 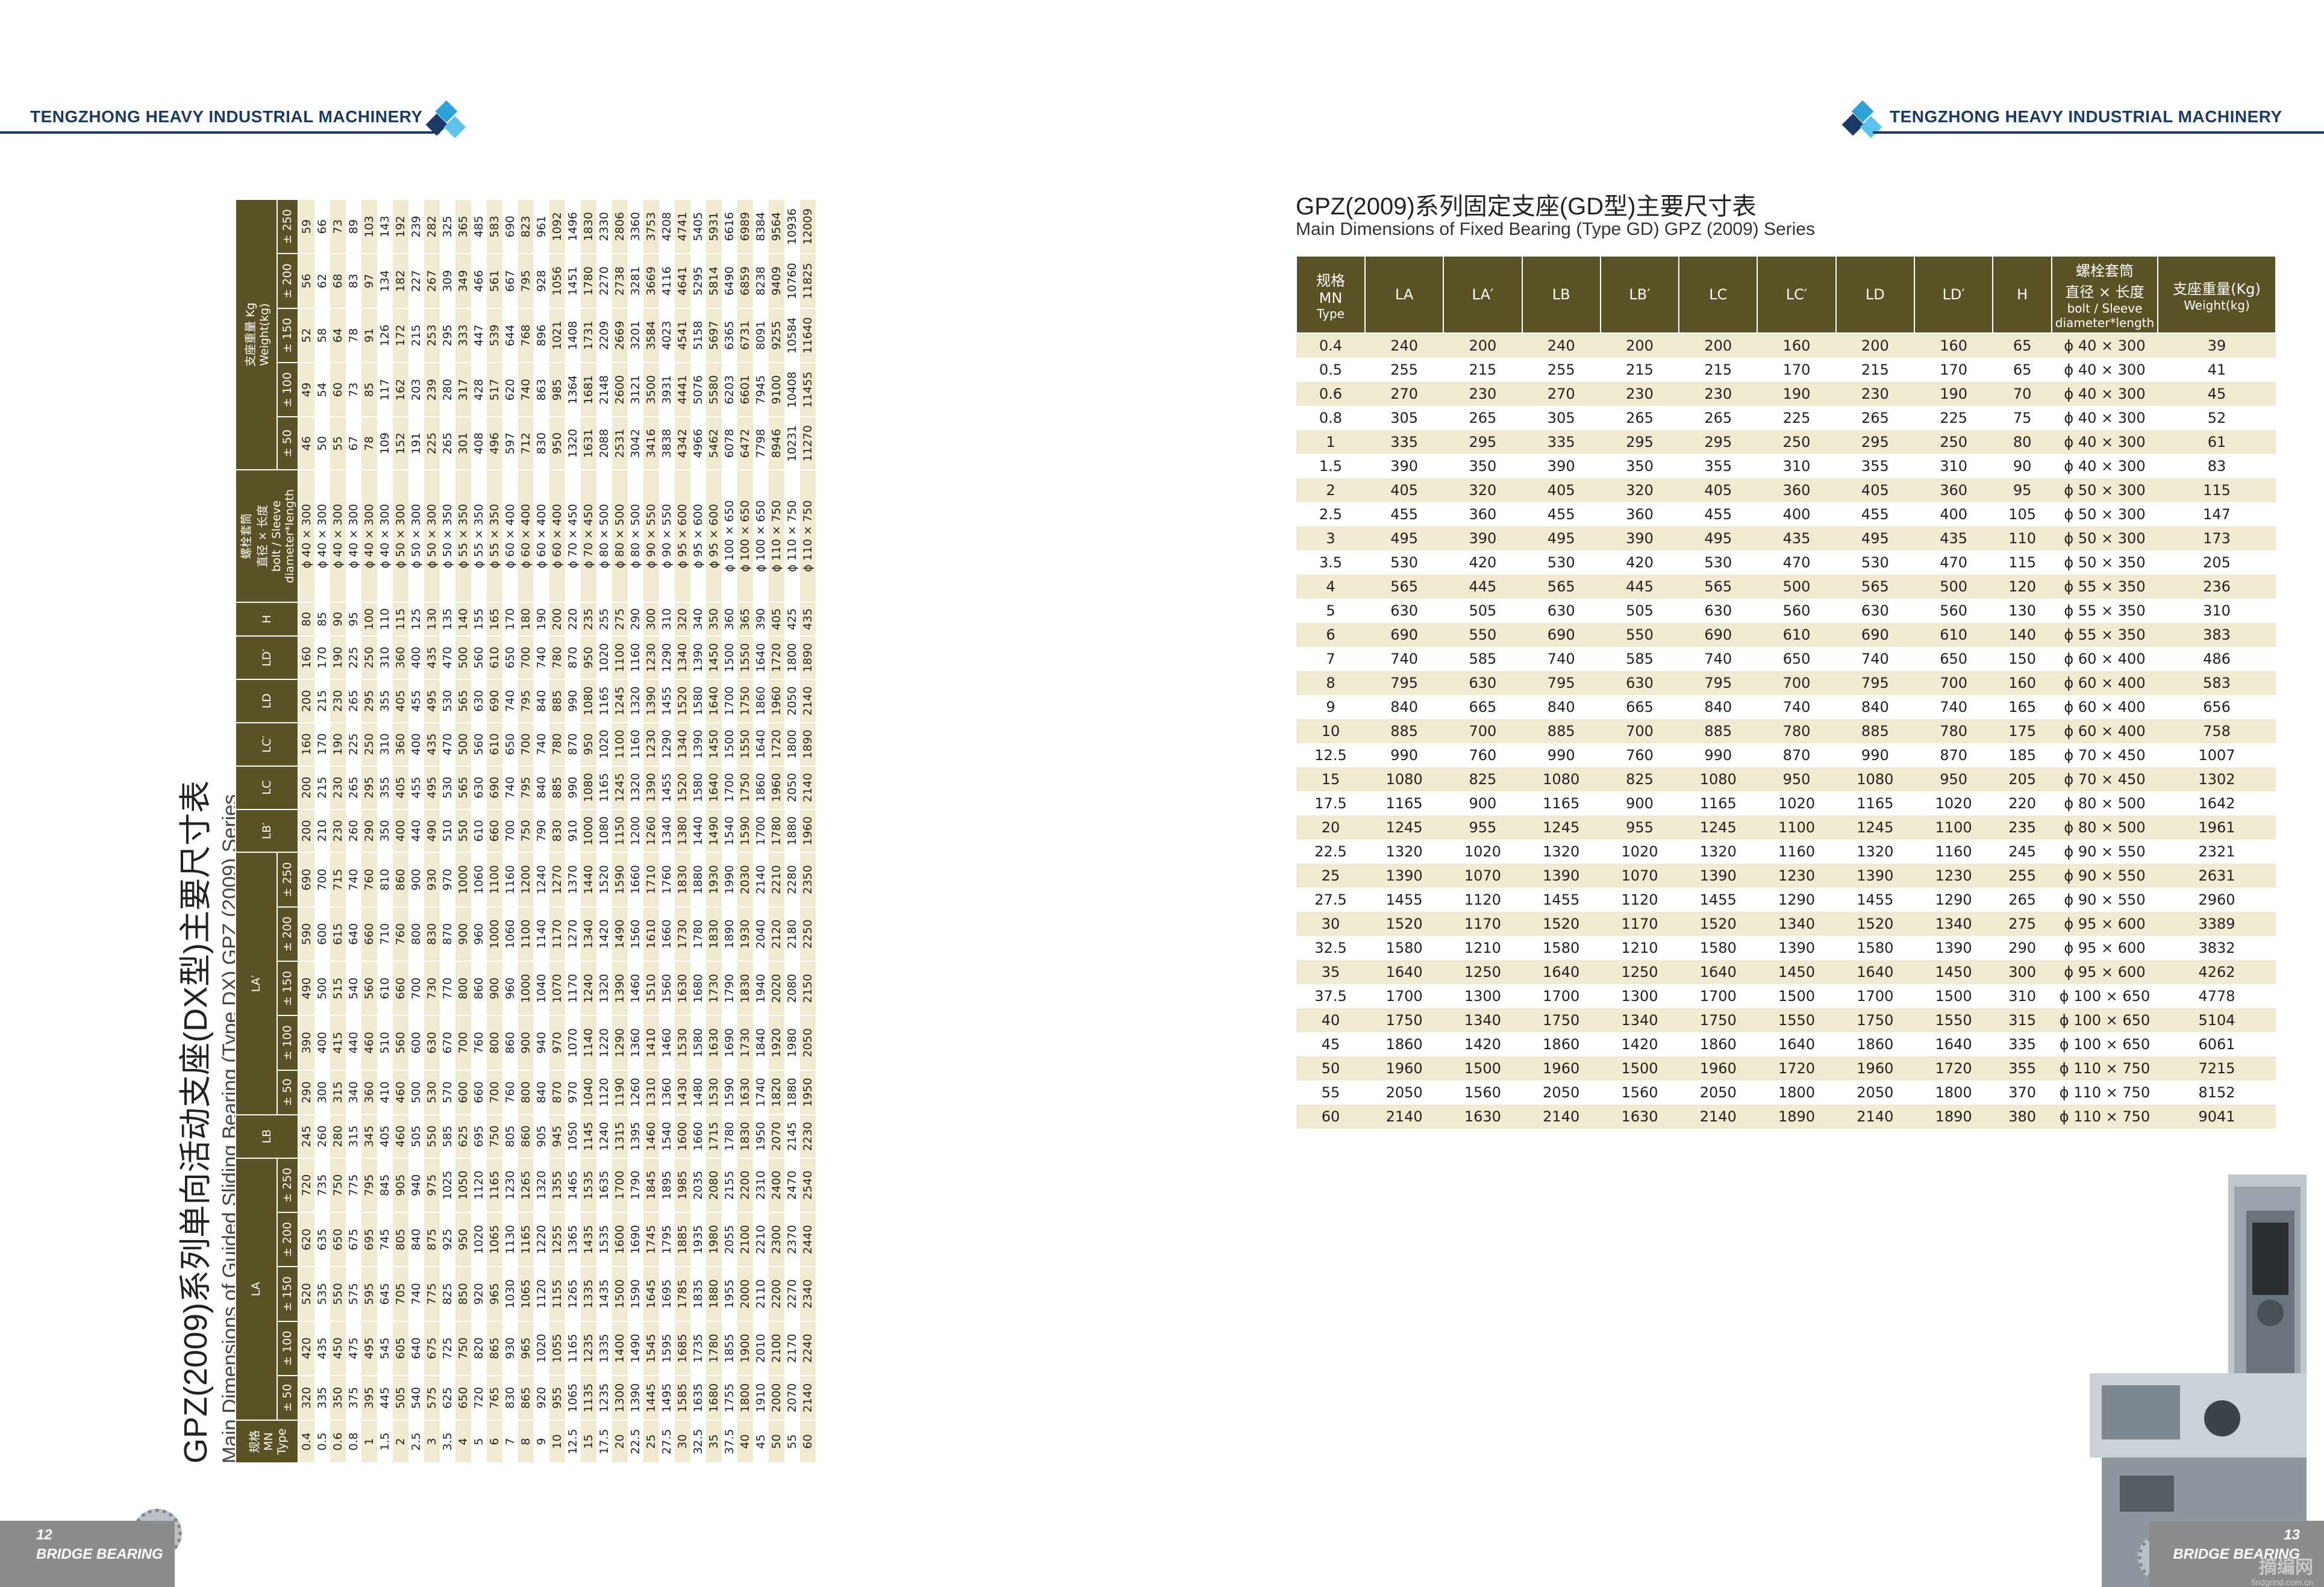 I want to click on gd-table-row: 1 335 295 335 295 295 250 295 250 80 ϕ 40 × 300 61, so click(x=1786, y=442).